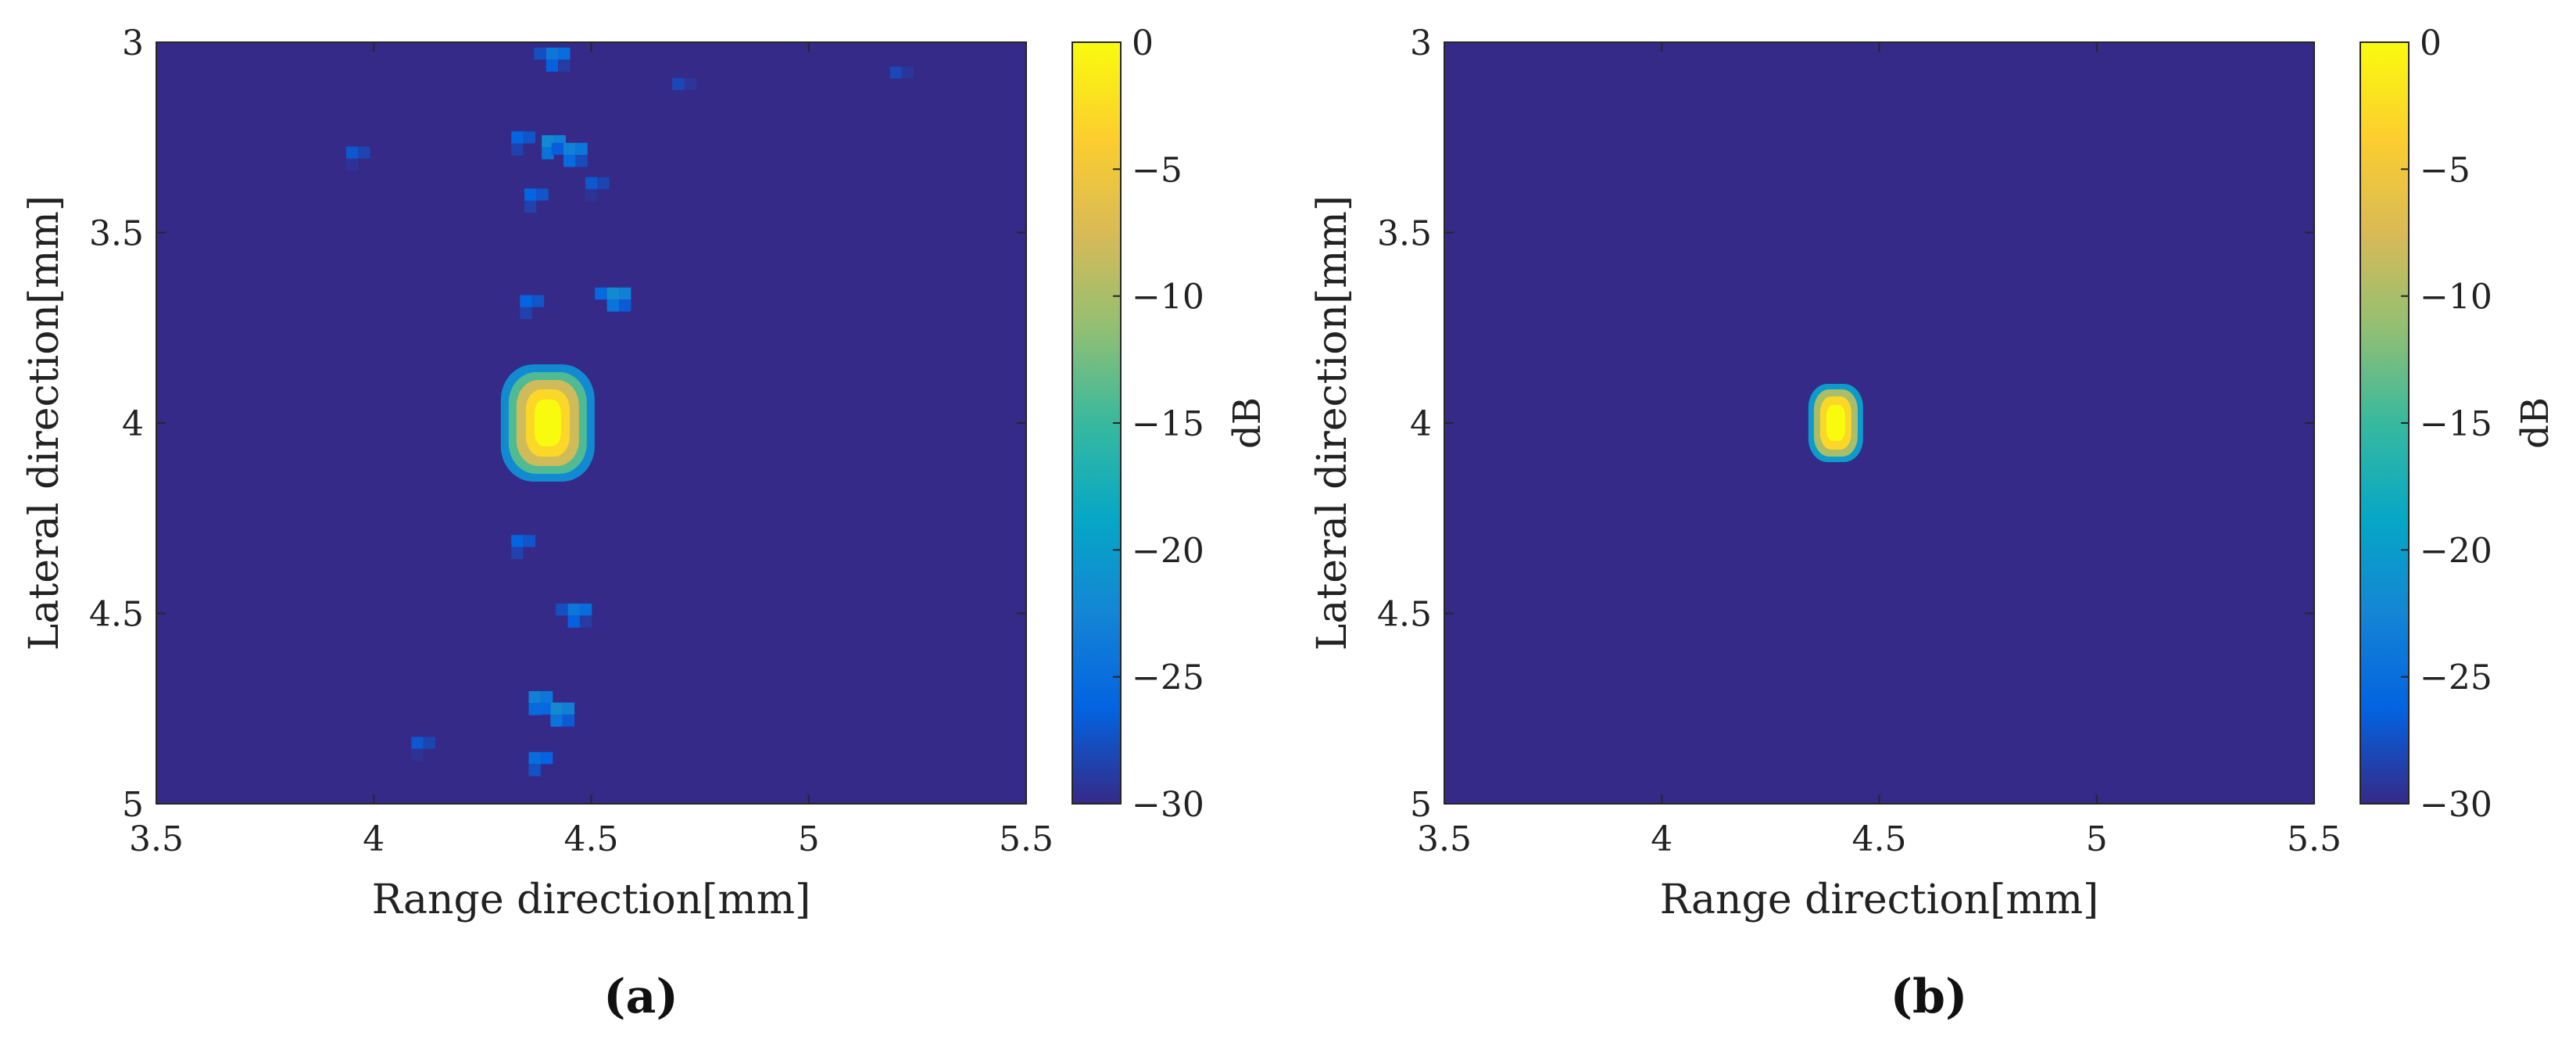  Describe the element at coordinates (591, 899) in the screenshot. I see `x-axis-label: Range direction[mm]` at that location.